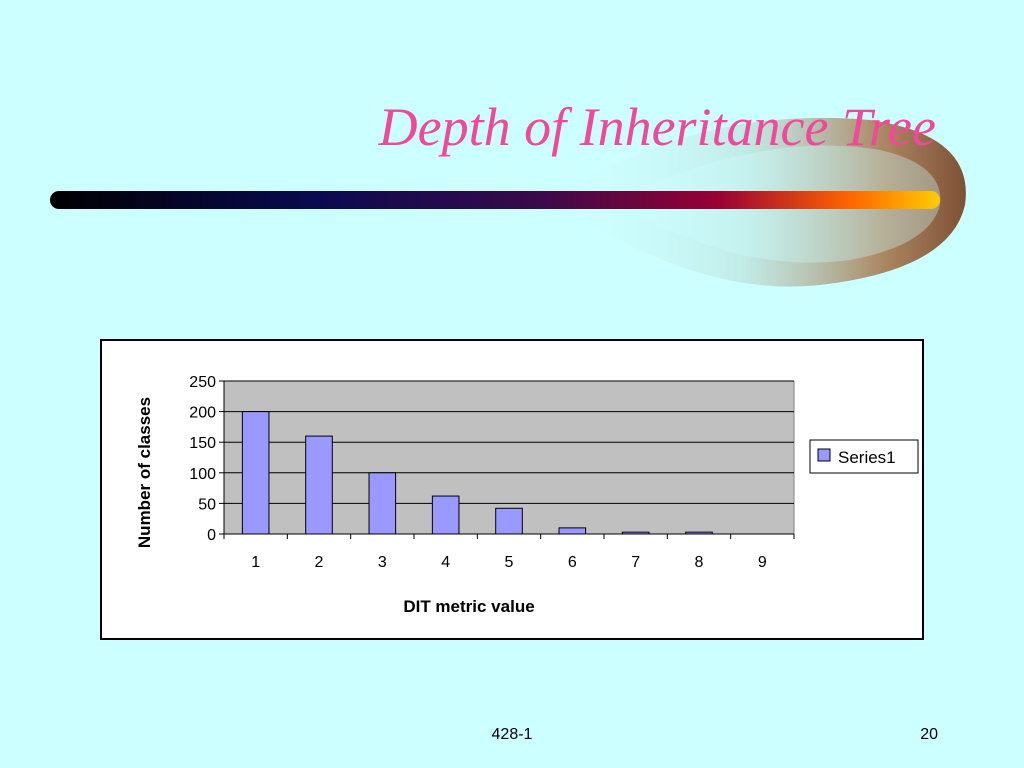  I want to click on x-tick-label: 9, so click(762, 562).